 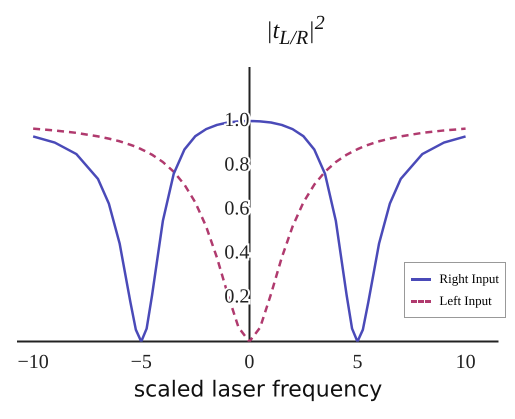 I want to click on x-axis-title: scaled laser frequency, so click(x=258, y=390).